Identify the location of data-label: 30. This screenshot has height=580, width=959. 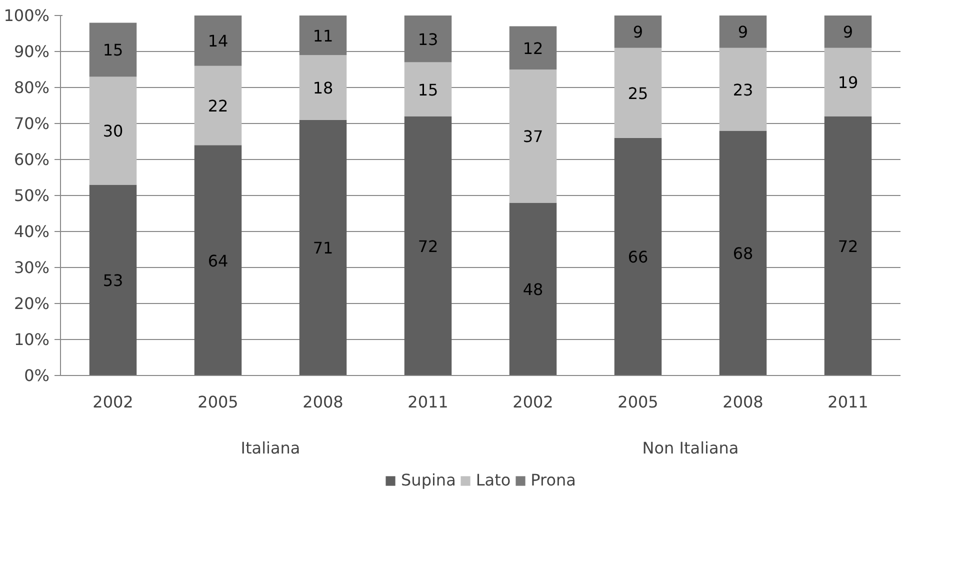
(113, 131).